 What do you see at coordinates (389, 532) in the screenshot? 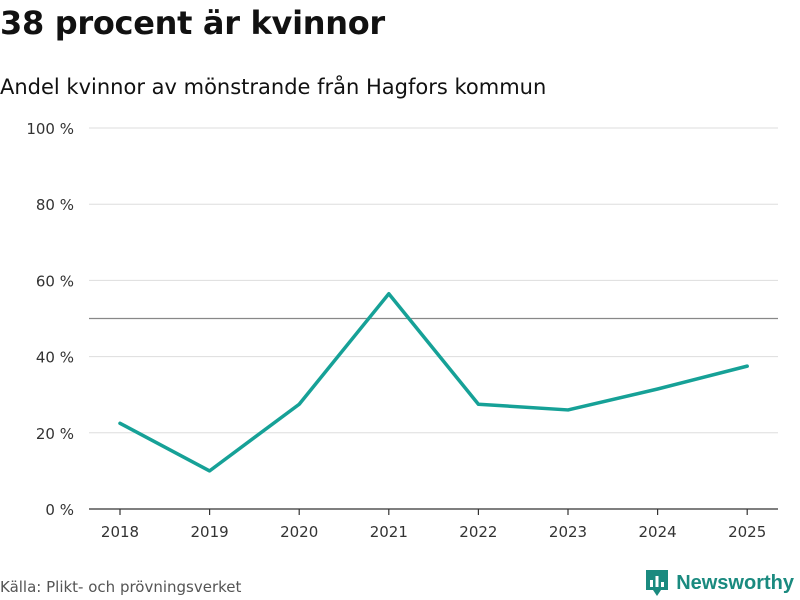
I see `x-tick-label: 2021` at bounding box center [389, 532].